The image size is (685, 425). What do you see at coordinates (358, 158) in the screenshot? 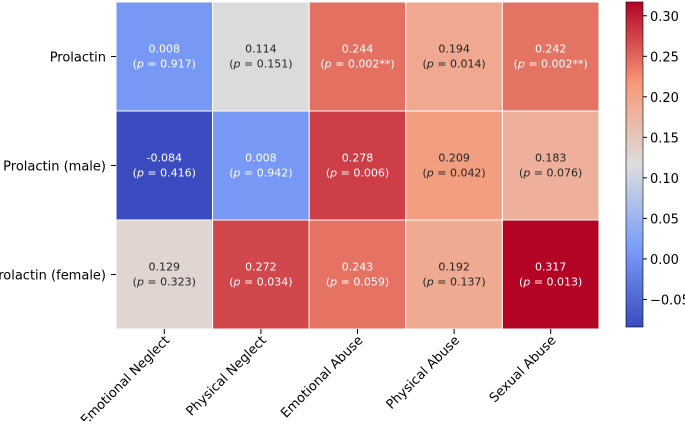
I see `cell-value-label: 0.278` at bounding box center [358, 158].